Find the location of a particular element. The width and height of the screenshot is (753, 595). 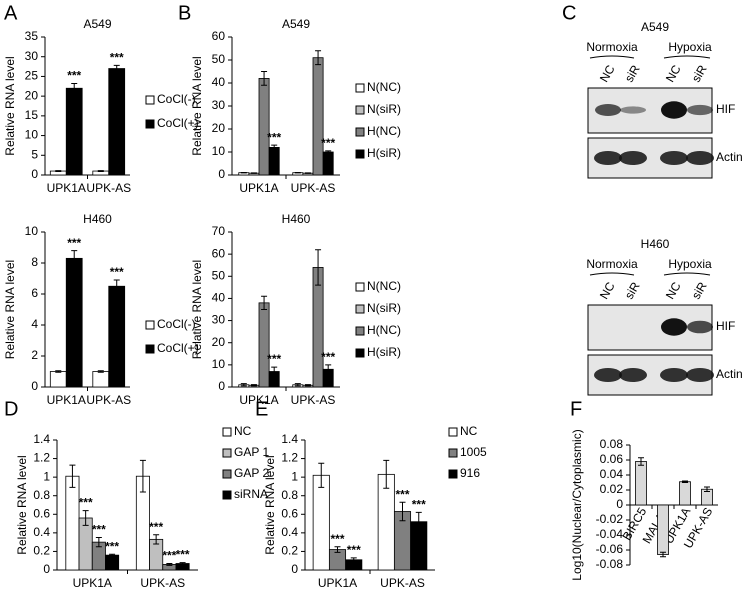

y-tick-label: 6 is located at coordinates (34, 293).